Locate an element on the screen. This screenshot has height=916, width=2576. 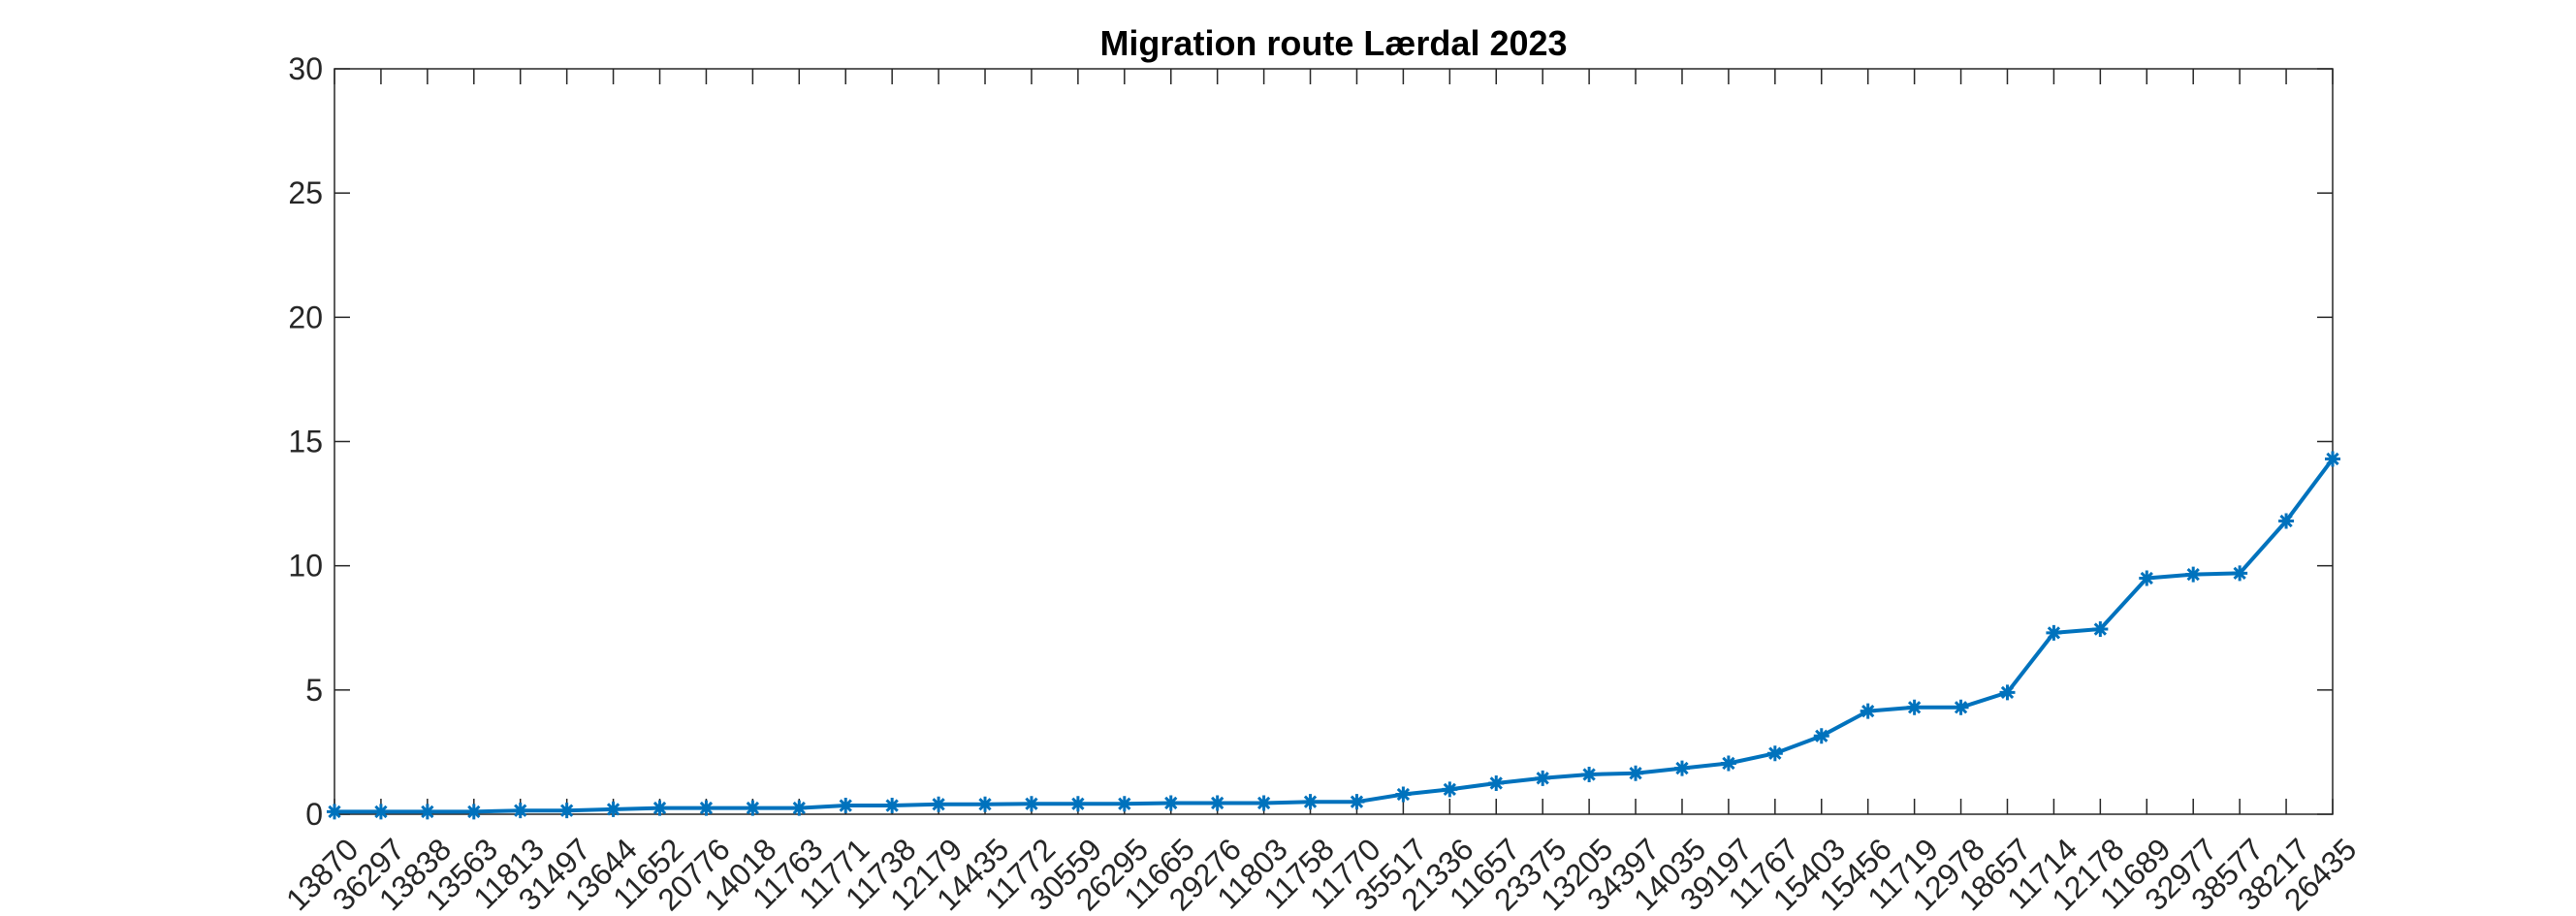
y-tick-label: 0 is located at coordinates (314, 814).